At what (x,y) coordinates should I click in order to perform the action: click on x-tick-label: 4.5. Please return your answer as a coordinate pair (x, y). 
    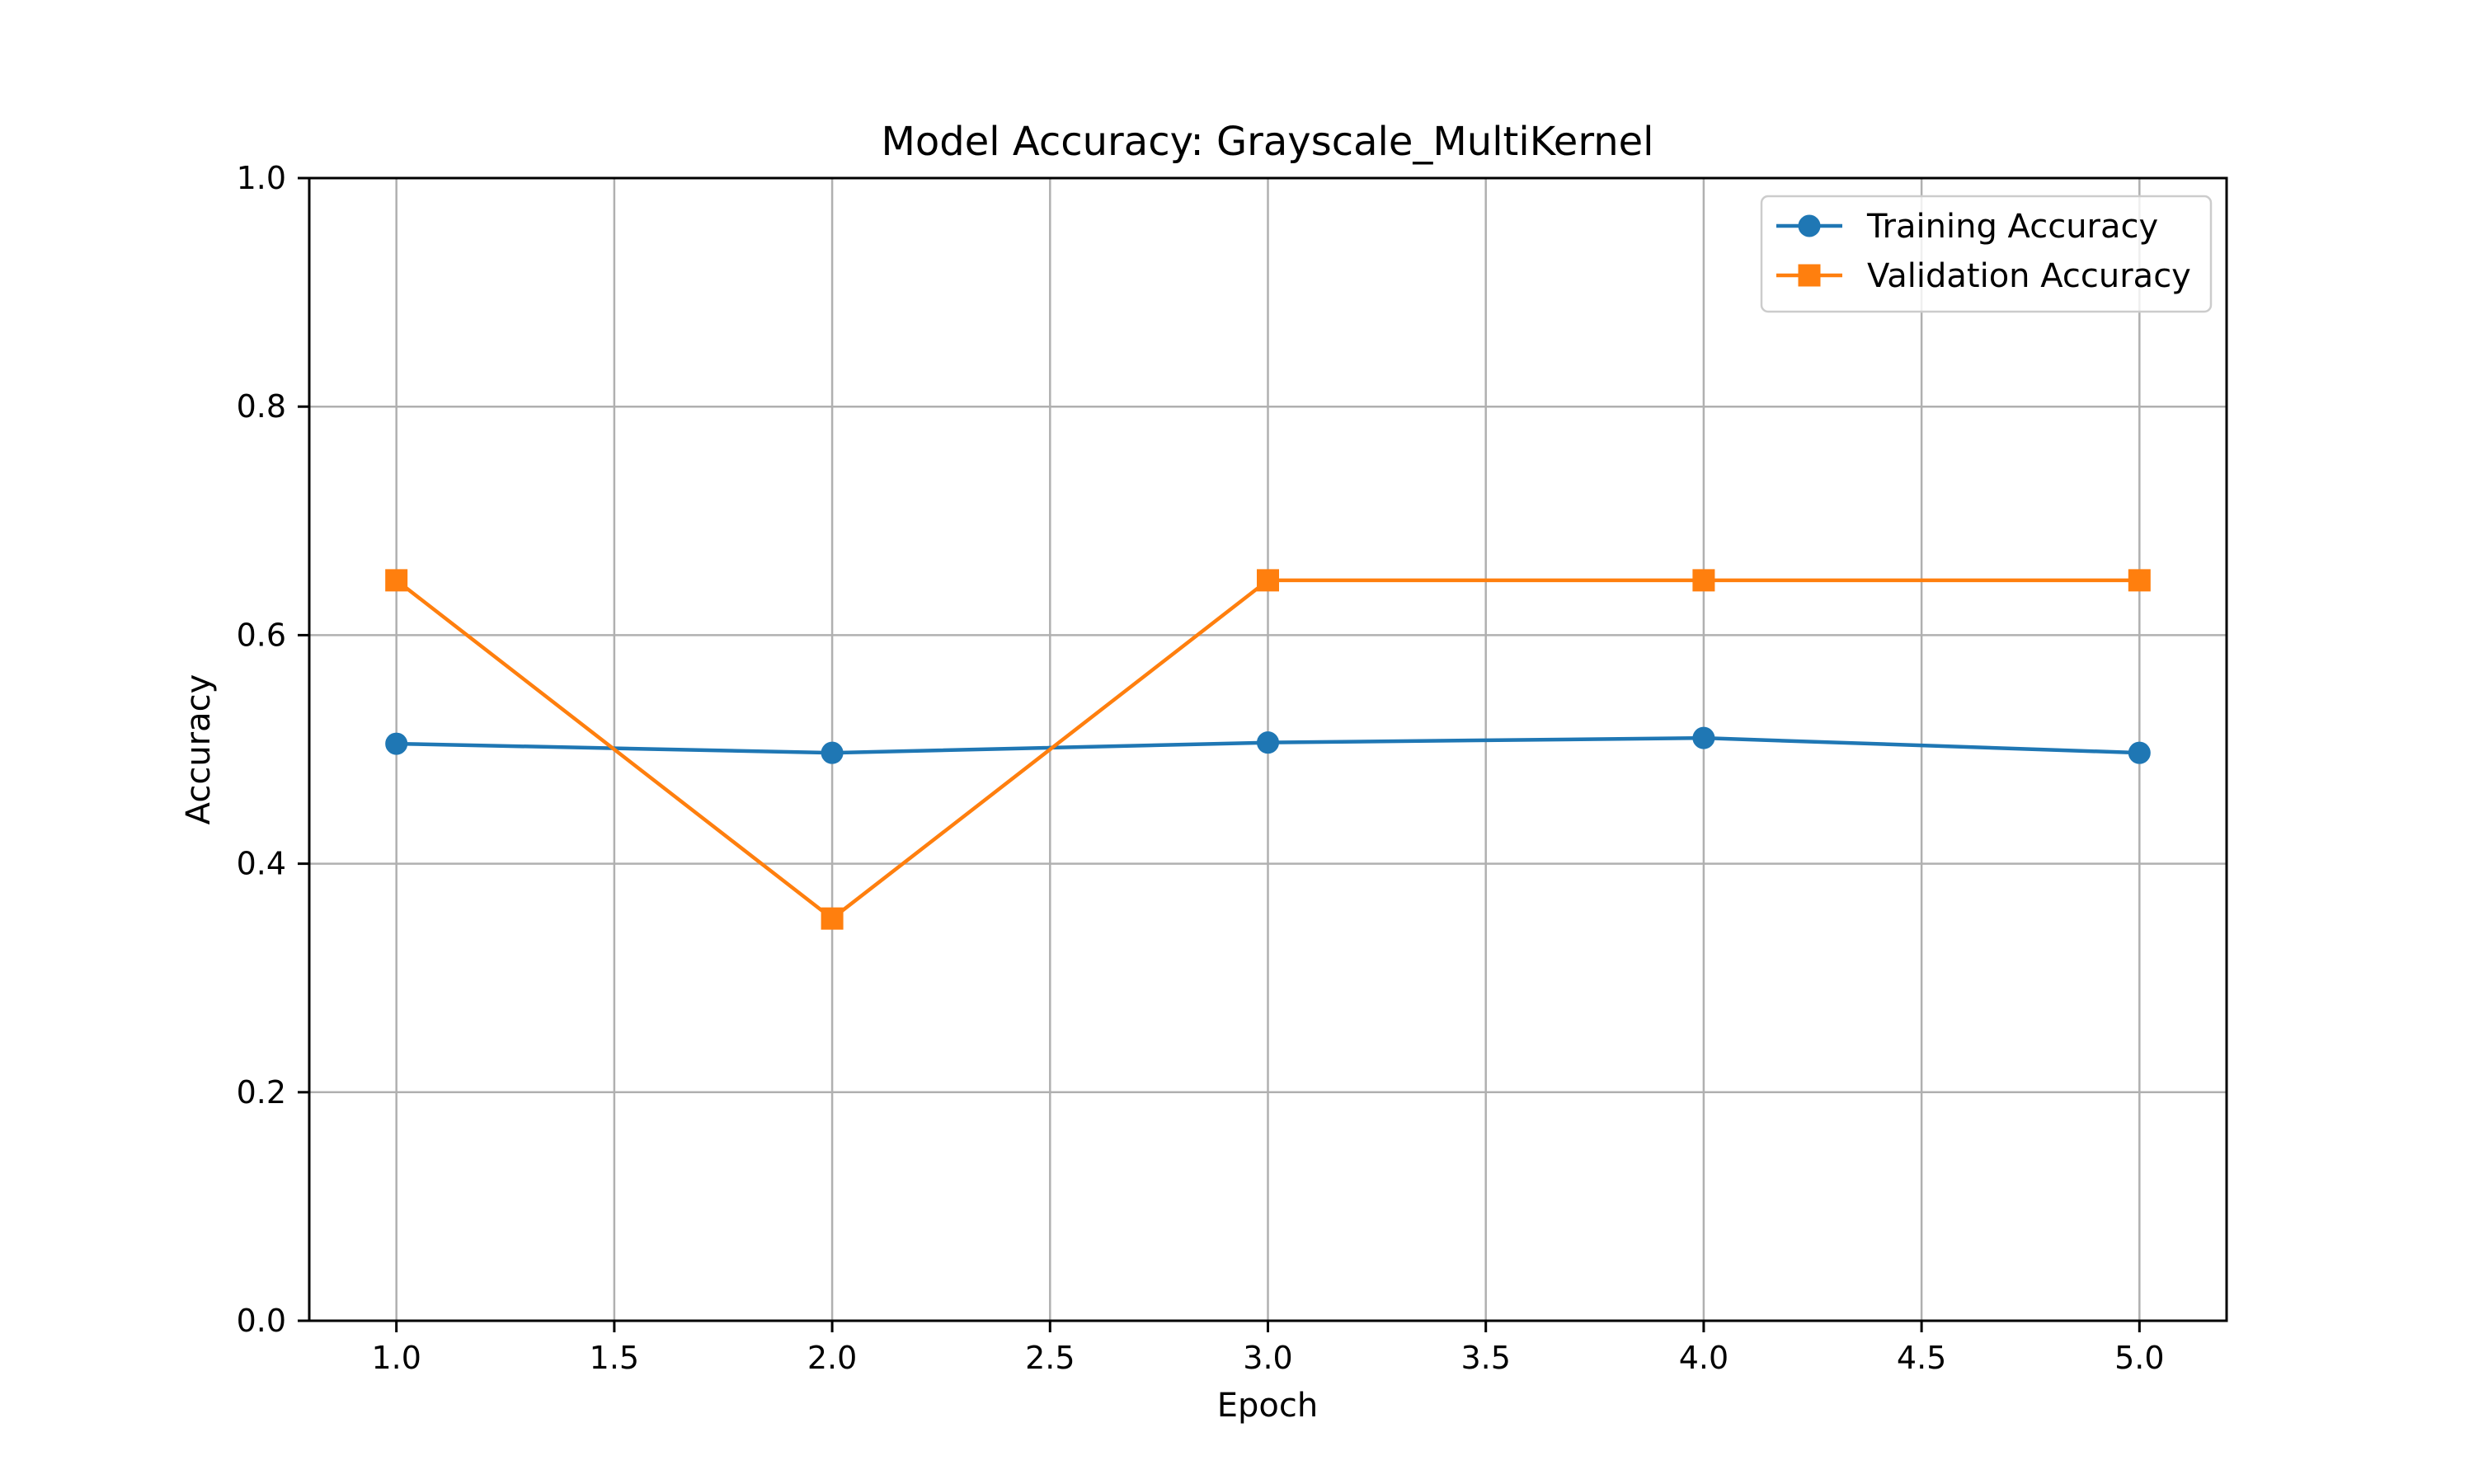
    Looking at the image, I should click on (1921, 1358).